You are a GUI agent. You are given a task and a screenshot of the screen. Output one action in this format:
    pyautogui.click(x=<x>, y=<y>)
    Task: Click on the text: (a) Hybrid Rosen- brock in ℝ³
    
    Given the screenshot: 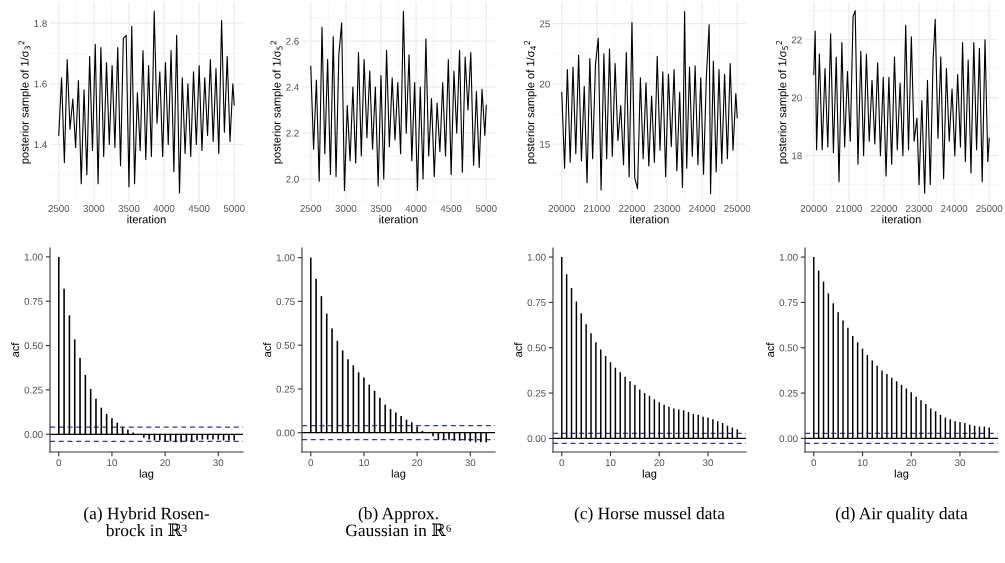 What is the action you would take?
    pyautogui.click(x=147, y=522)
    